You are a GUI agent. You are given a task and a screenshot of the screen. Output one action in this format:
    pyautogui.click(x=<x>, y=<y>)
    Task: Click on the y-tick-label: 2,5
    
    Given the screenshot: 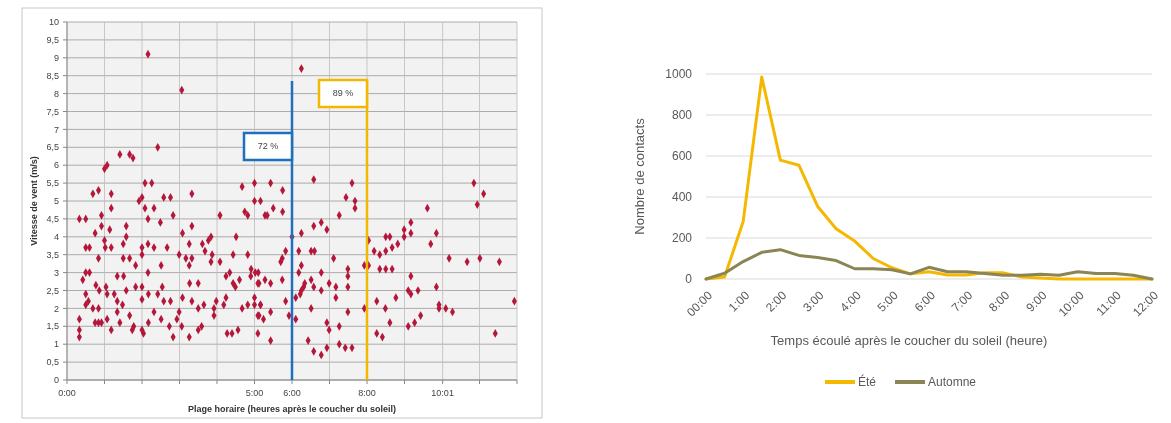 What is the action you would take?
    pyautogui.click(x=52, y=290)
    